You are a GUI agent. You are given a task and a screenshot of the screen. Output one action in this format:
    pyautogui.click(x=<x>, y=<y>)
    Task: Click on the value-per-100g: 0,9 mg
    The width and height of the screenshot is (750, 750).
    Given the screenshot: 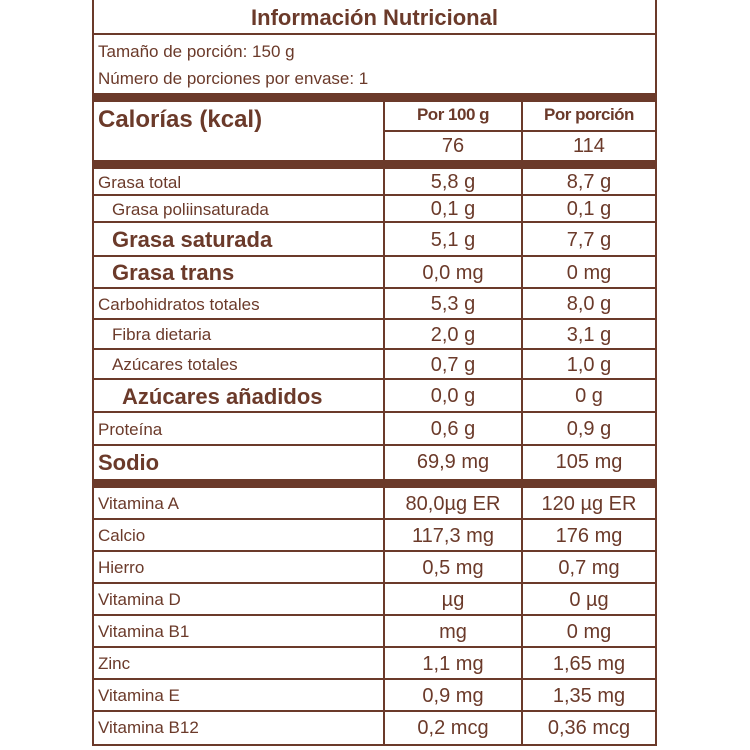 What is the action you would take?
    pyautogui.click(x=454, y=695)
    